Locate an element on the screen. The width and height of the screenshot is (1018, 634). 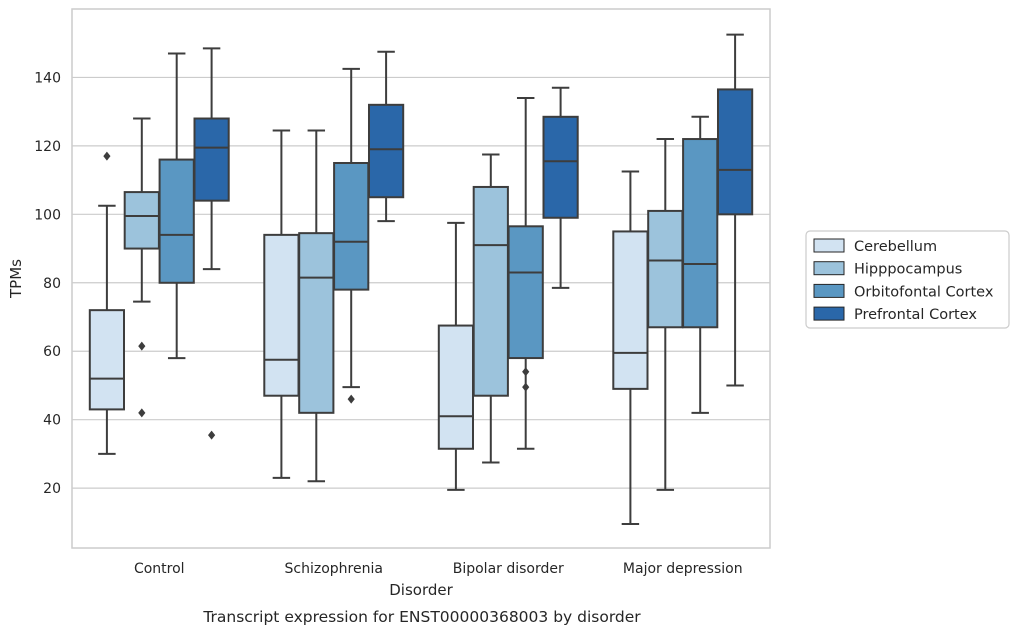
x-tick-label: Control is located at coordinates (159, 569).